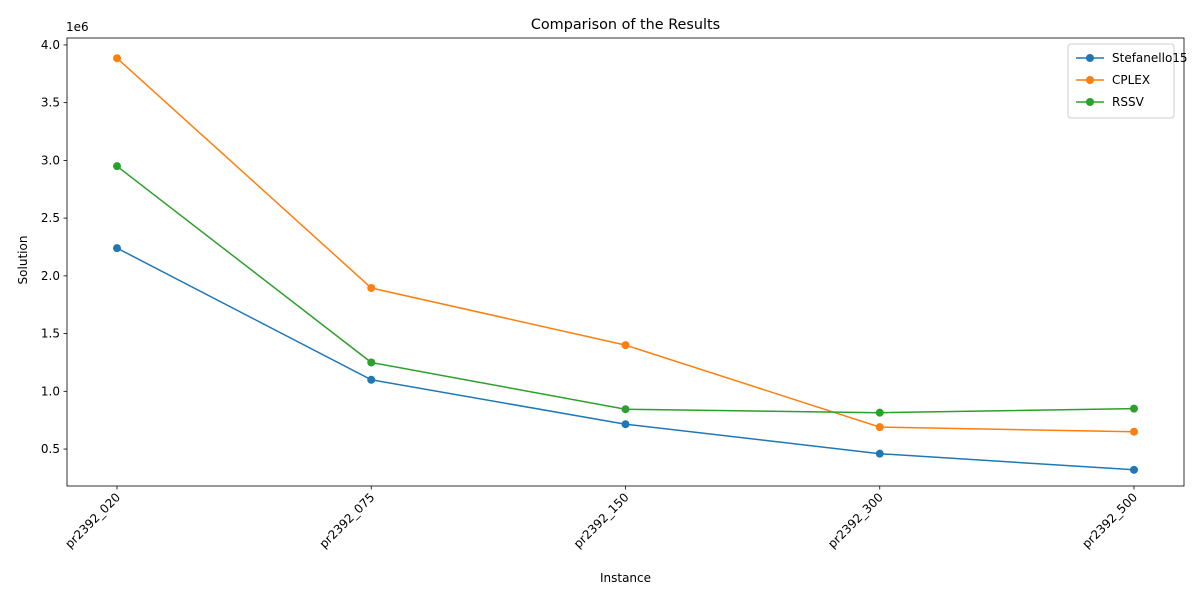 The image size is (1200, 600). I want to click on y-tick-label: 1.5, so click(50, 334).